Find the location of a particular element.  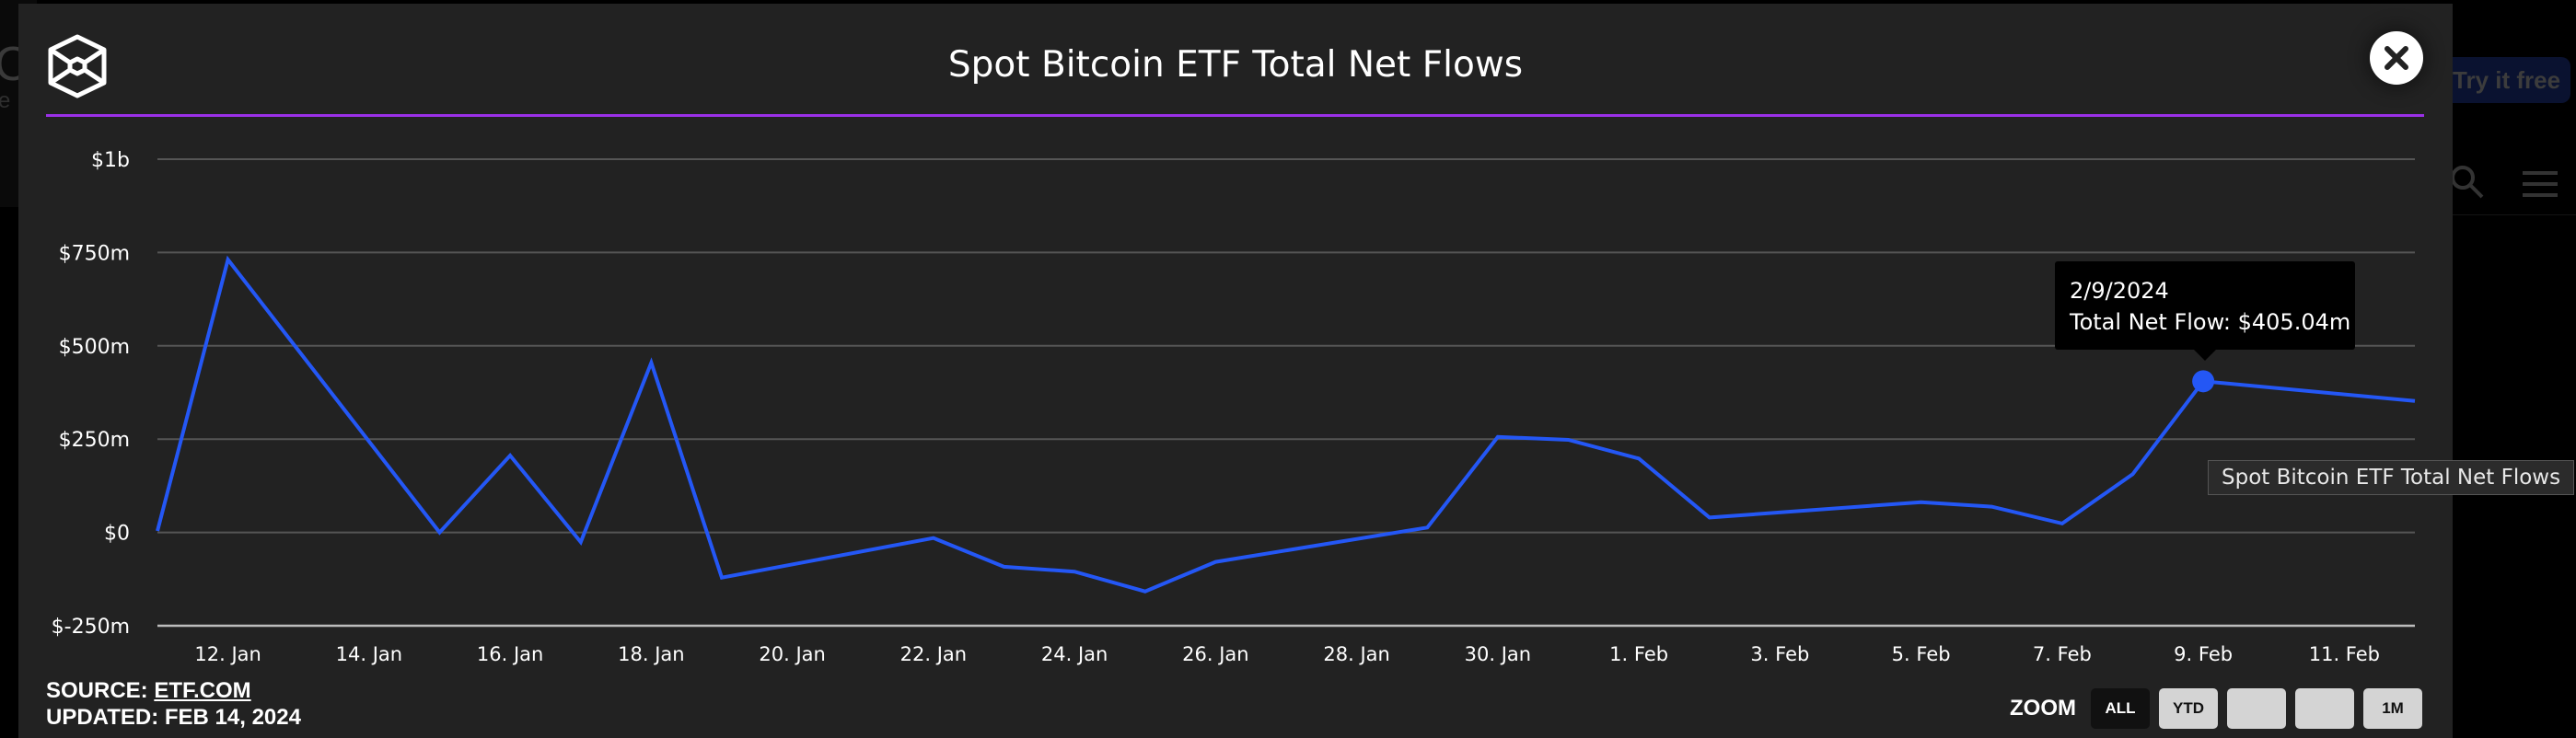

x-tick-label: 18. Jan is located at coordinates (651, 654).